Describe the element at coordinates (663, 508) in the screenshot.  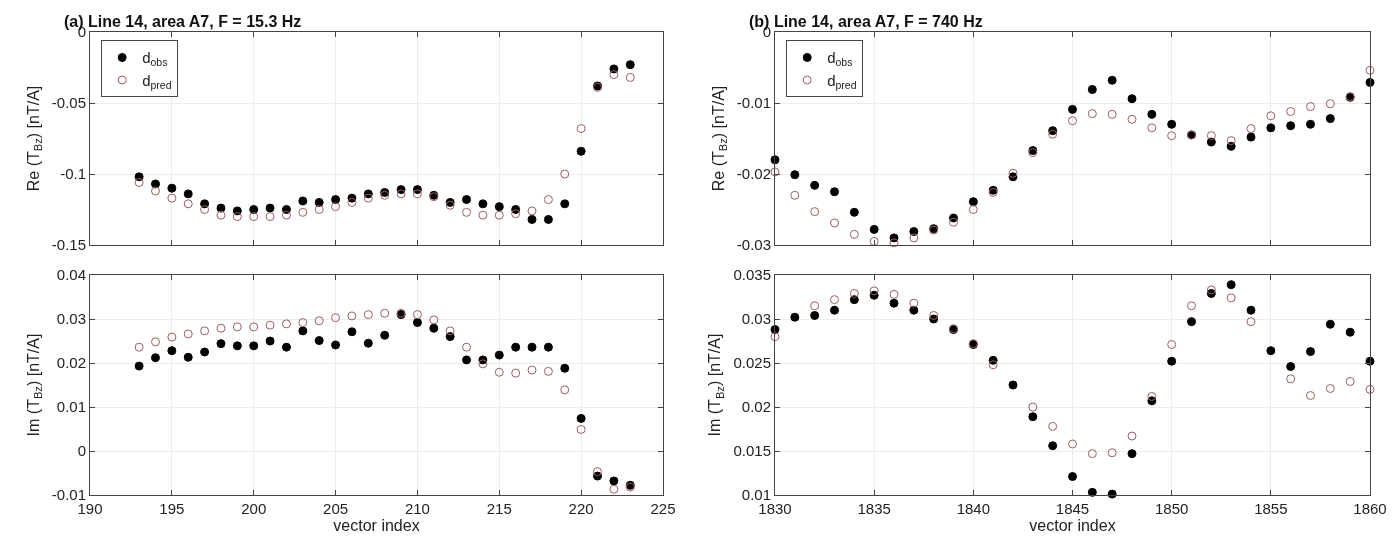
I see `x-tick-label: 225` at that location.